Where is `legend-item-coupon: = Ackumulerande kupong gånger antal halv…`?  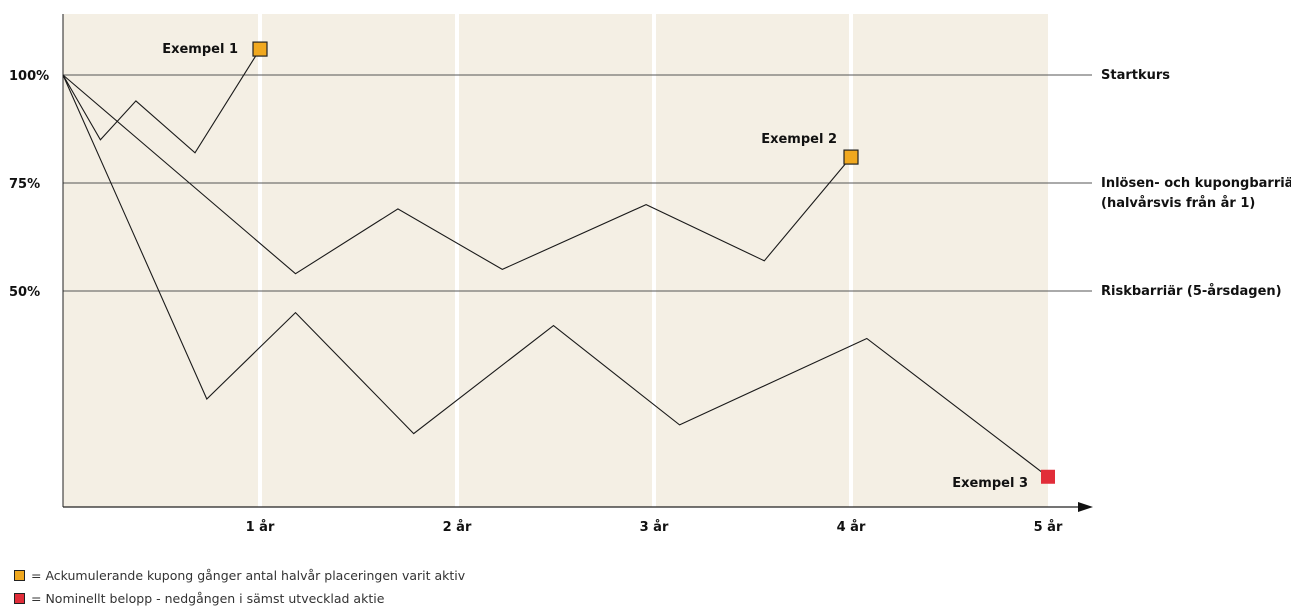 legend-item-coupon: = Ackumulerande kupong gånger antal halv… is located at coordinates (239, 575).